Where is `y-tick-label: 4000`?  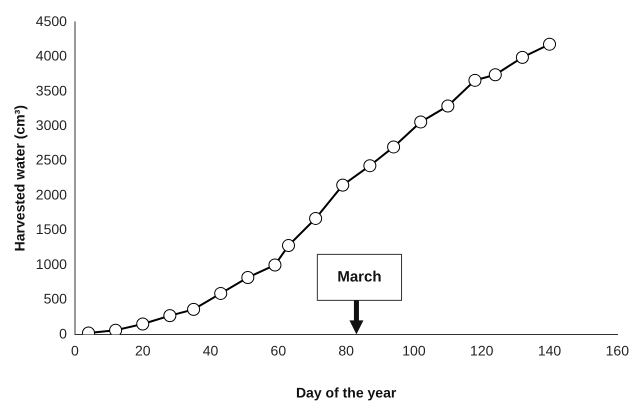 y-tick-label: 4000 is located at coordinates (52, 56).